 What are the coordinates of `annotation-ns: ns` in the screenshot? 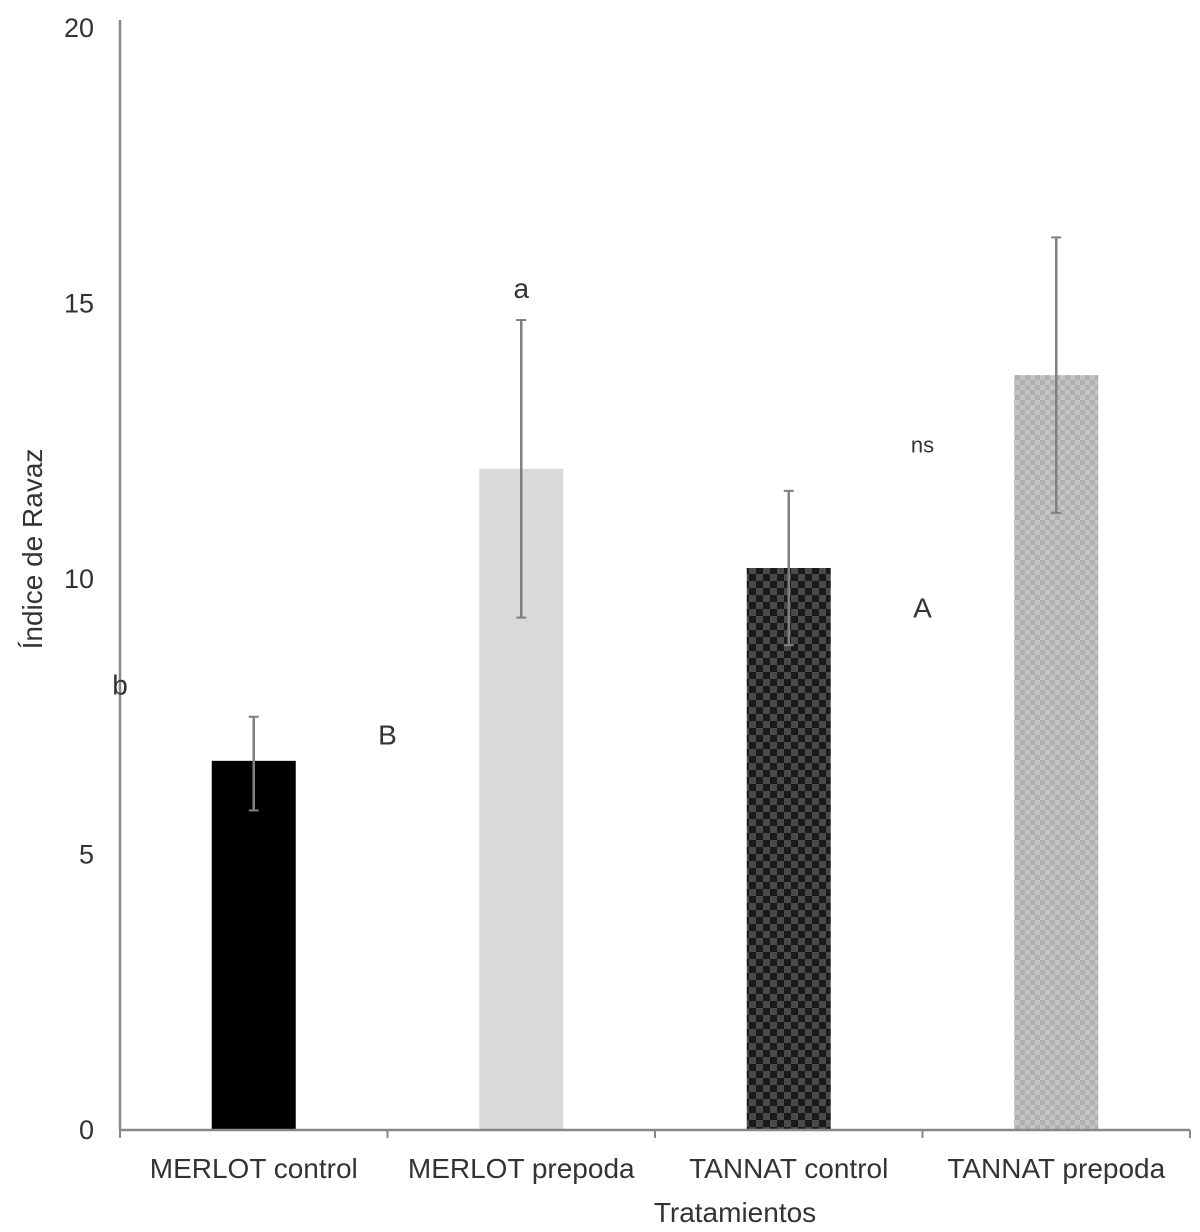 It's located at (922, 444).